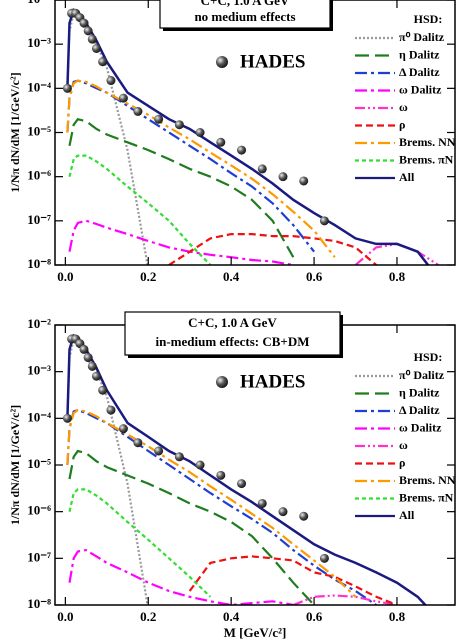 The image size is (463, 642). Describe the element at coordinates (233, 341) in the screenshot. I see `annotation: in-medium effects: CB+DM` at that location.